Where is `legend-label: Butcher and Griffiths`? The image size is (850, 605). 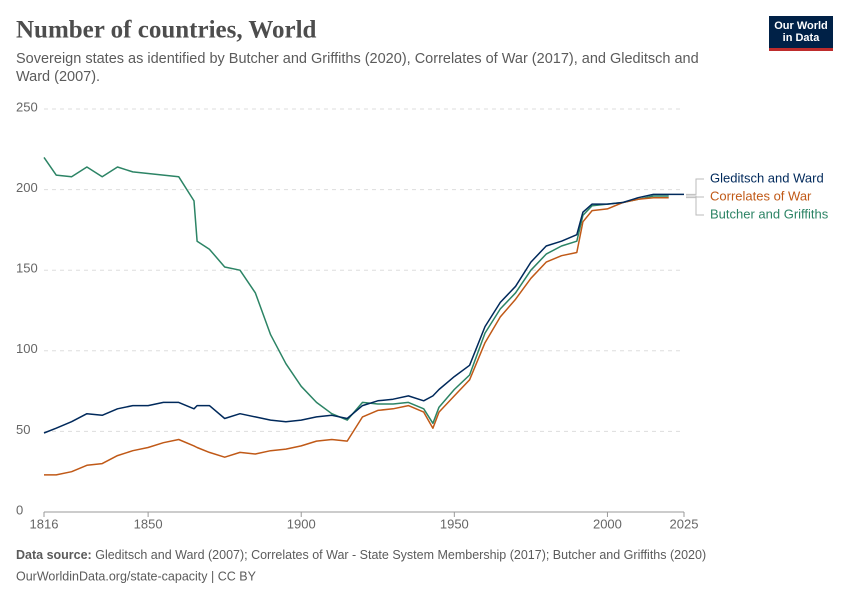 legend-label: Butcher and Griffiths is located at coordinates (769, 213).